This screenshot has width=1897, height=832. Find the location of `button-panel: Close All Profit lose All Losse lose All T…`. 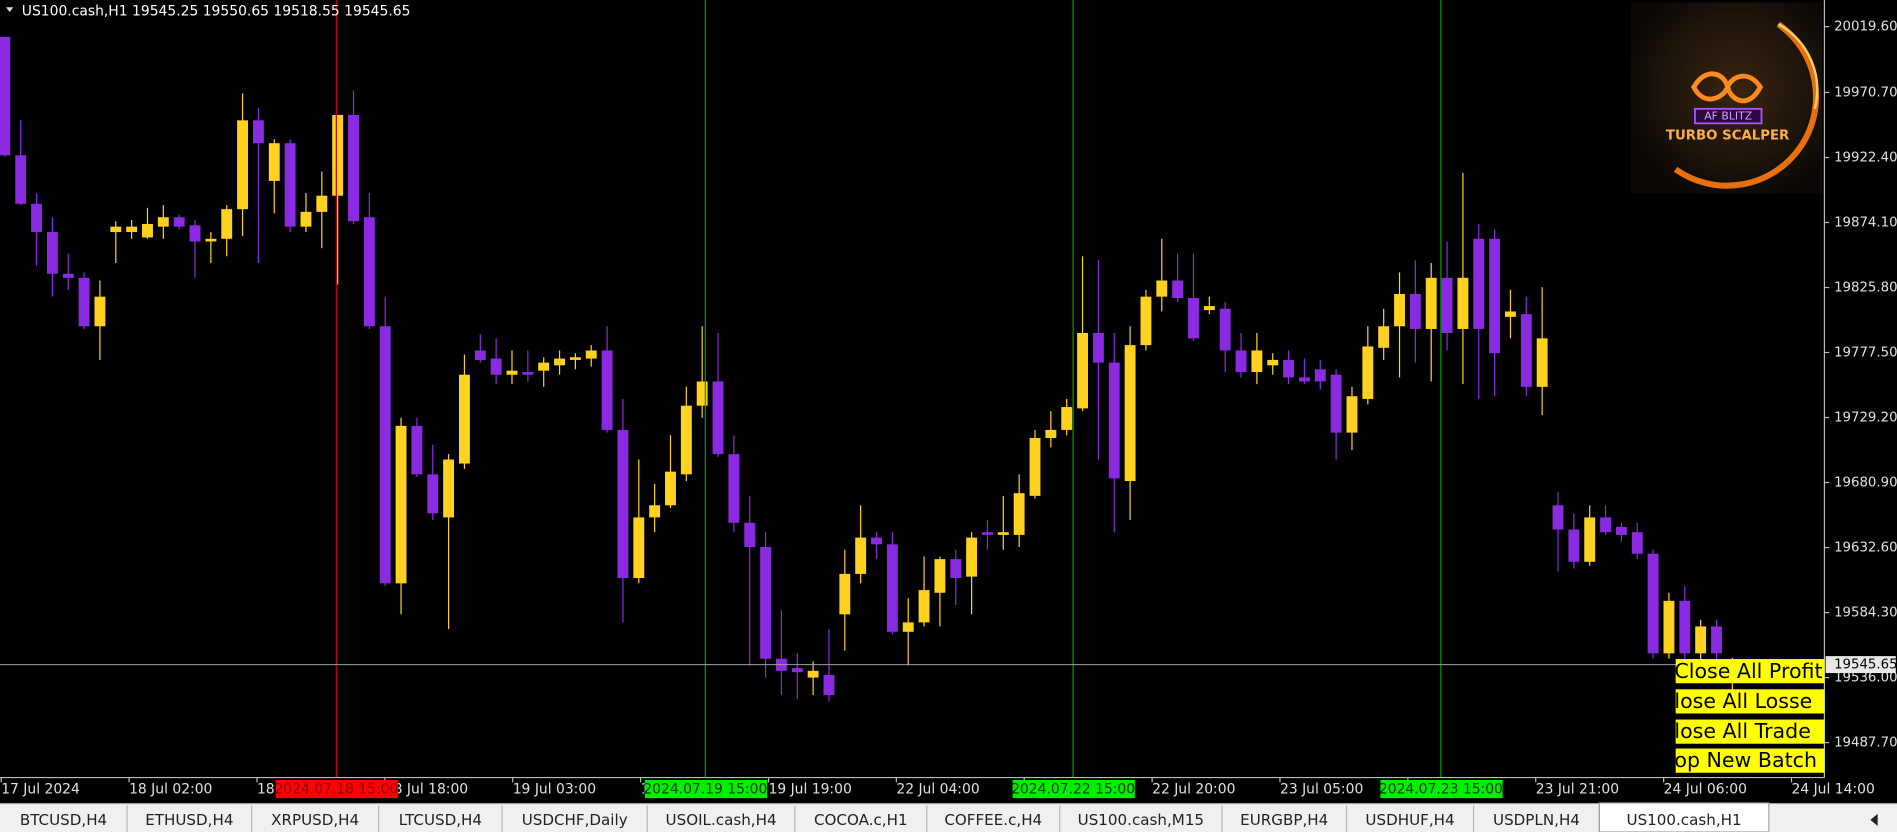

button-panel: Close All Profit lose All Losse lose All T… is located at coordinates (1749, 716).